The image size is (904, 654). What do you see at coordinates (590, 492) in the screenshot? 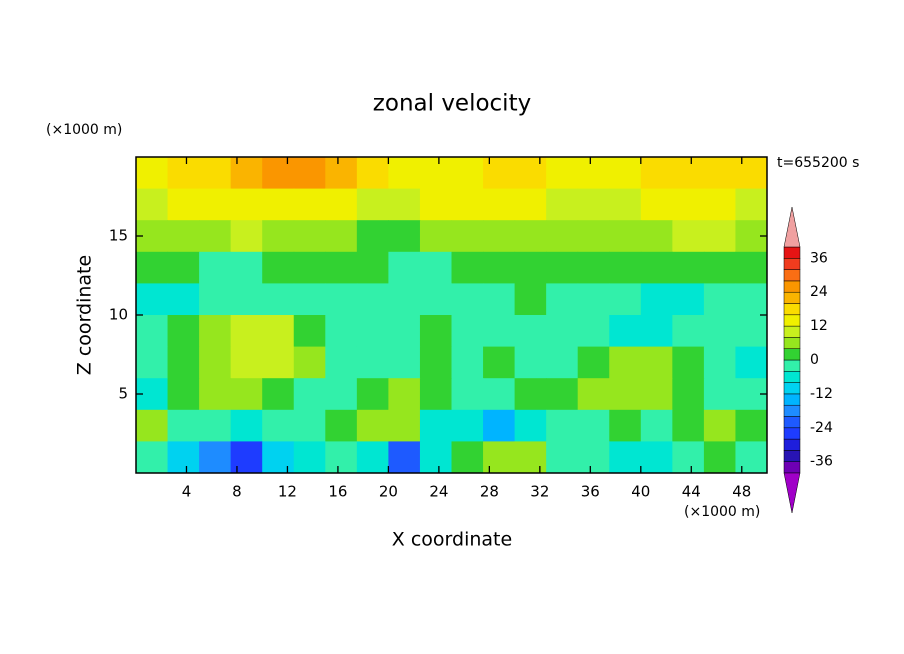
I see `x-tick-label: 36` at bounding box center [590, 492].